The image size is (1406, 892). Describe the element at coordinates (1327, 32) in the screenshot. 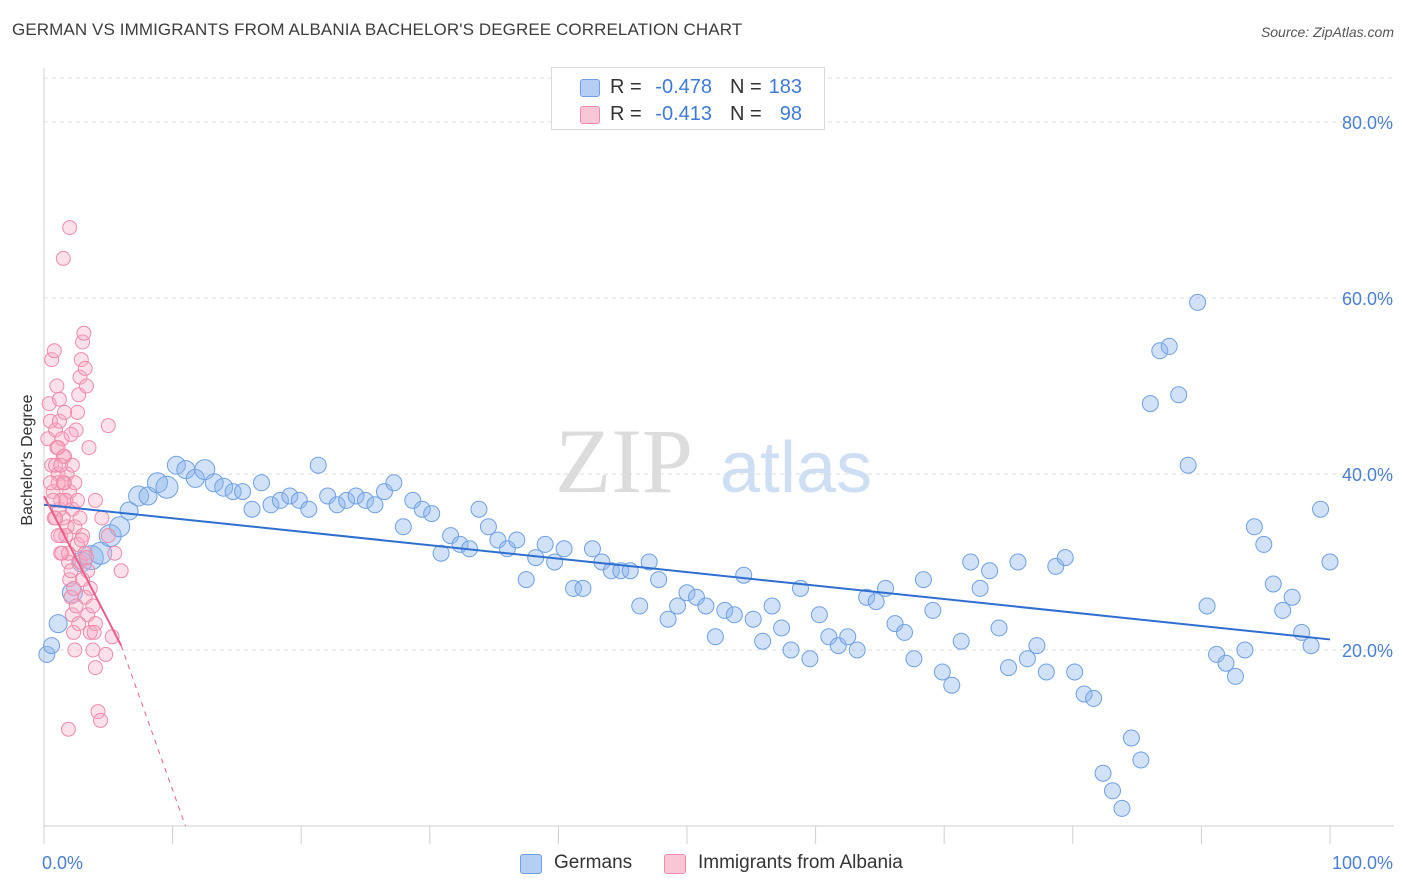

I see `source-label: Source: ZipAtlas.com` at that location.